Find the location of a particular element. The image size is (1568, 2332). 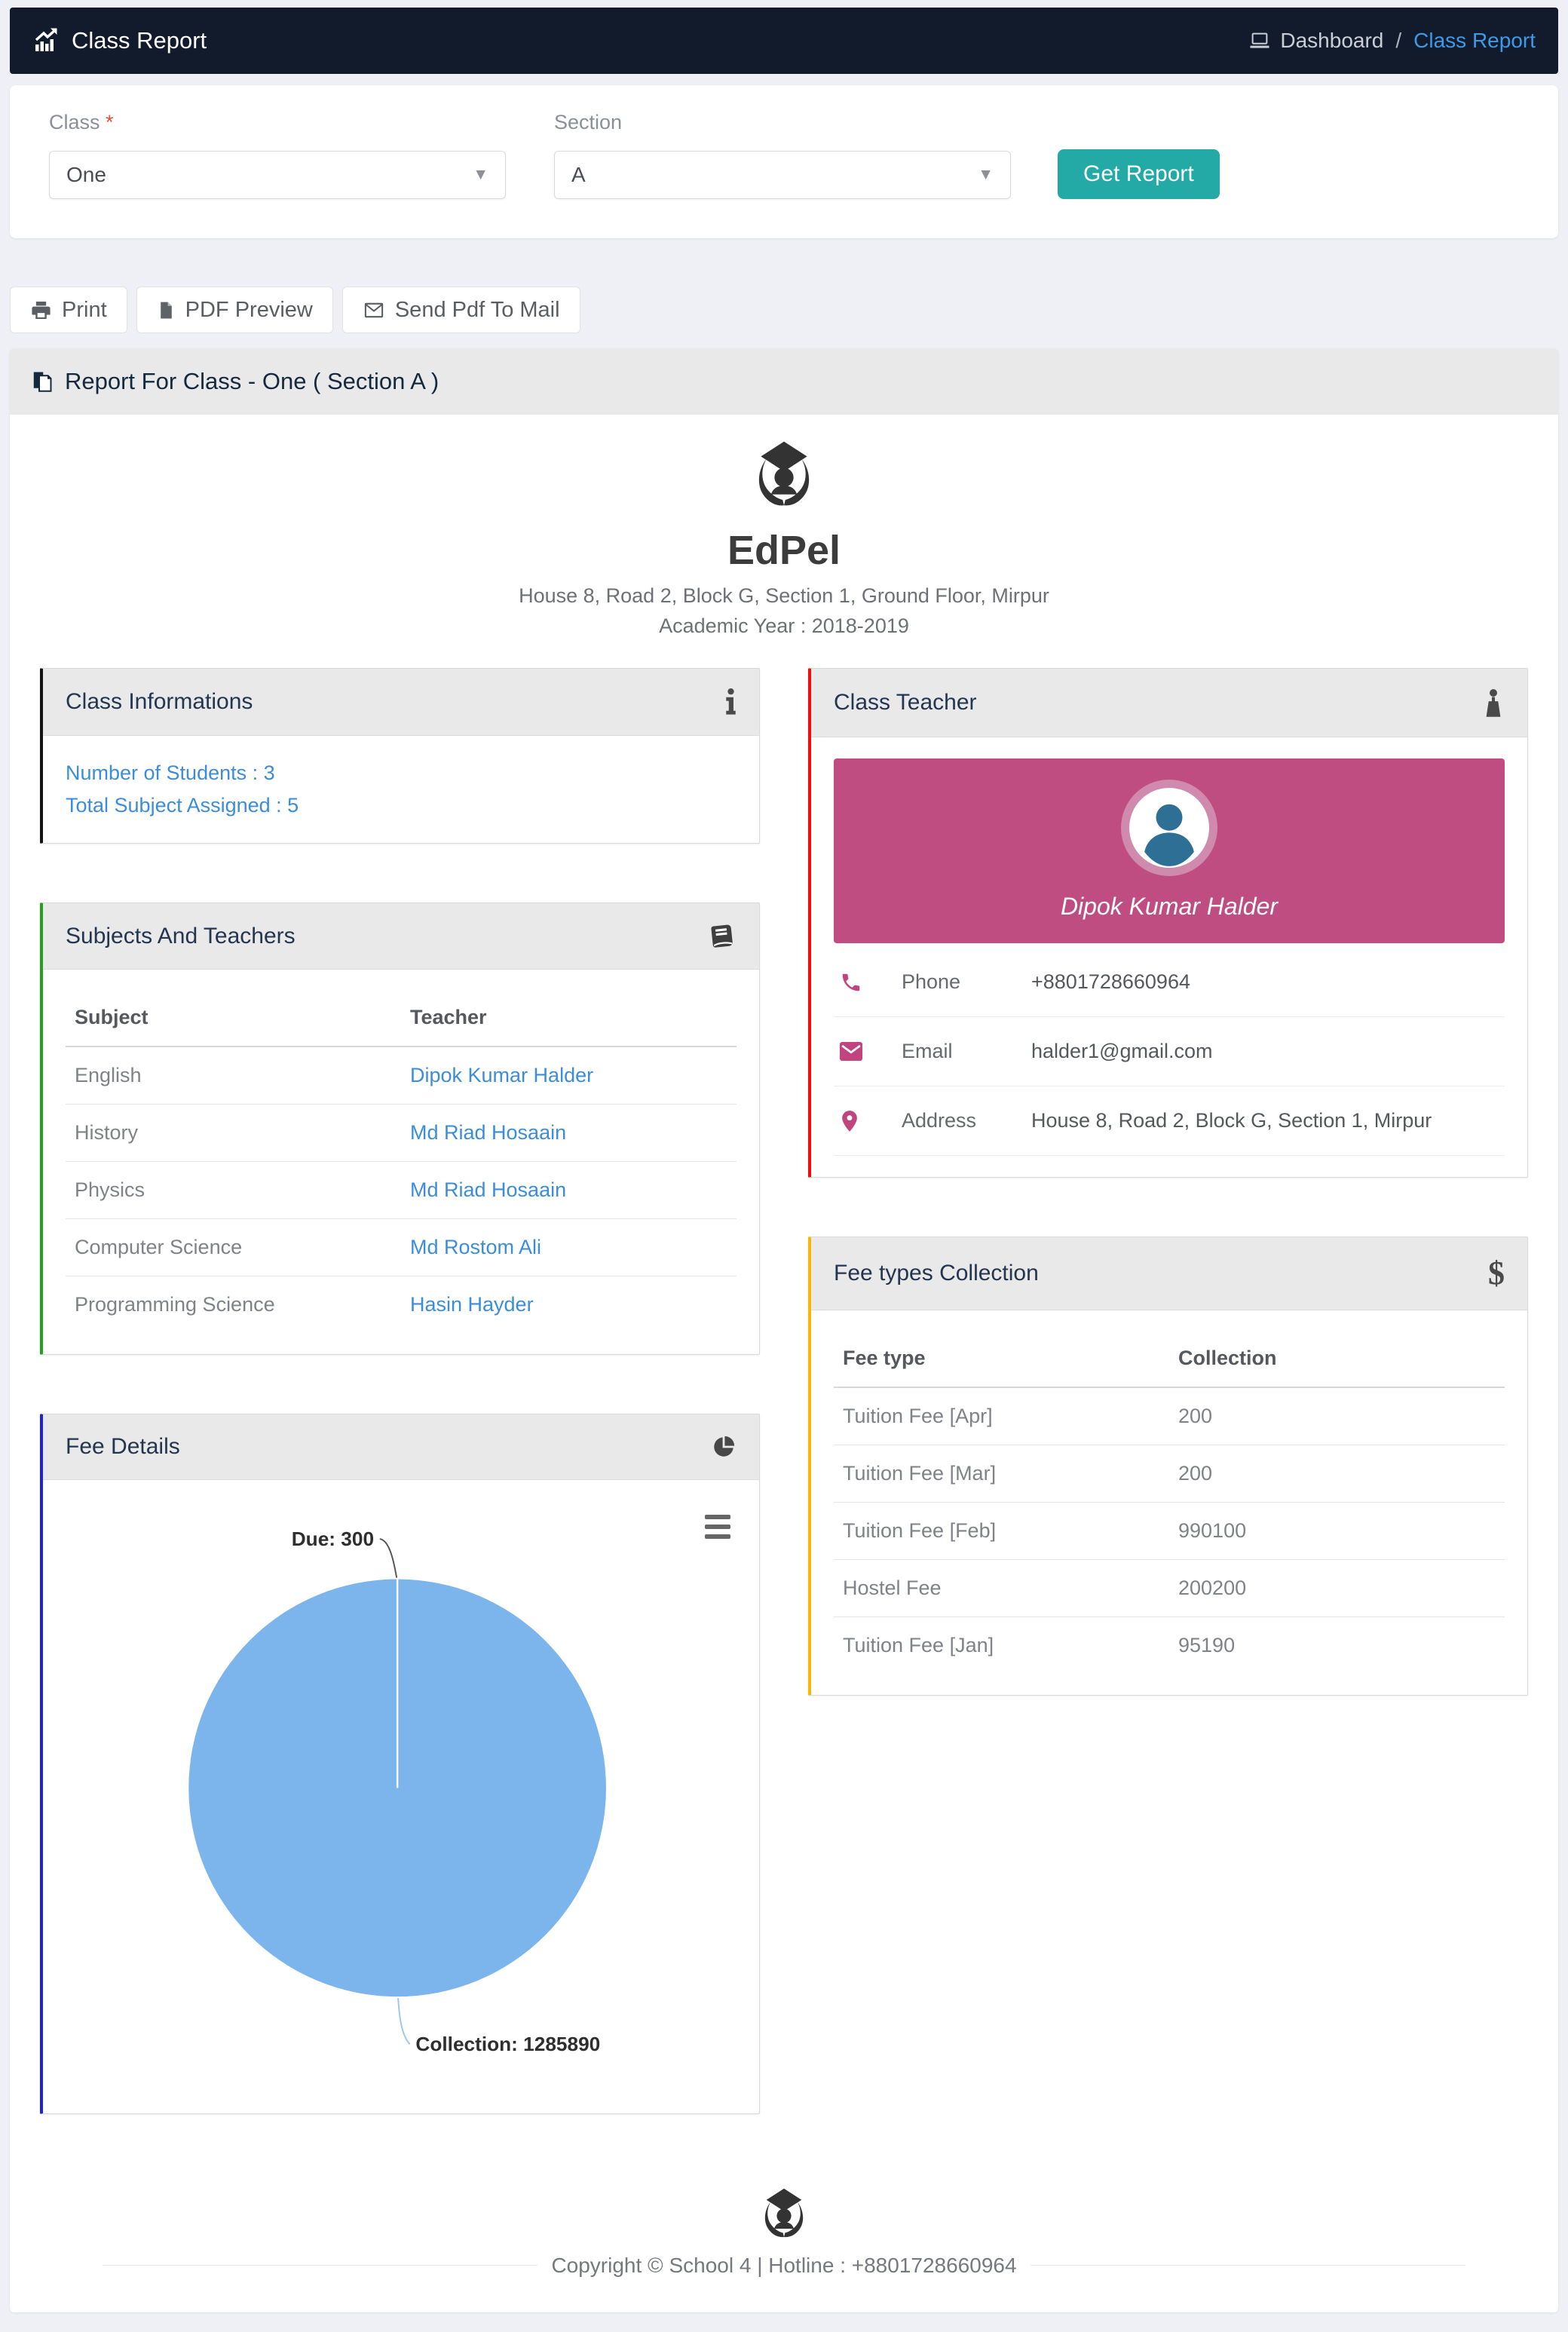

table-row: Computer Science Md Rostom Ali is located at coordinates (401, 1247).